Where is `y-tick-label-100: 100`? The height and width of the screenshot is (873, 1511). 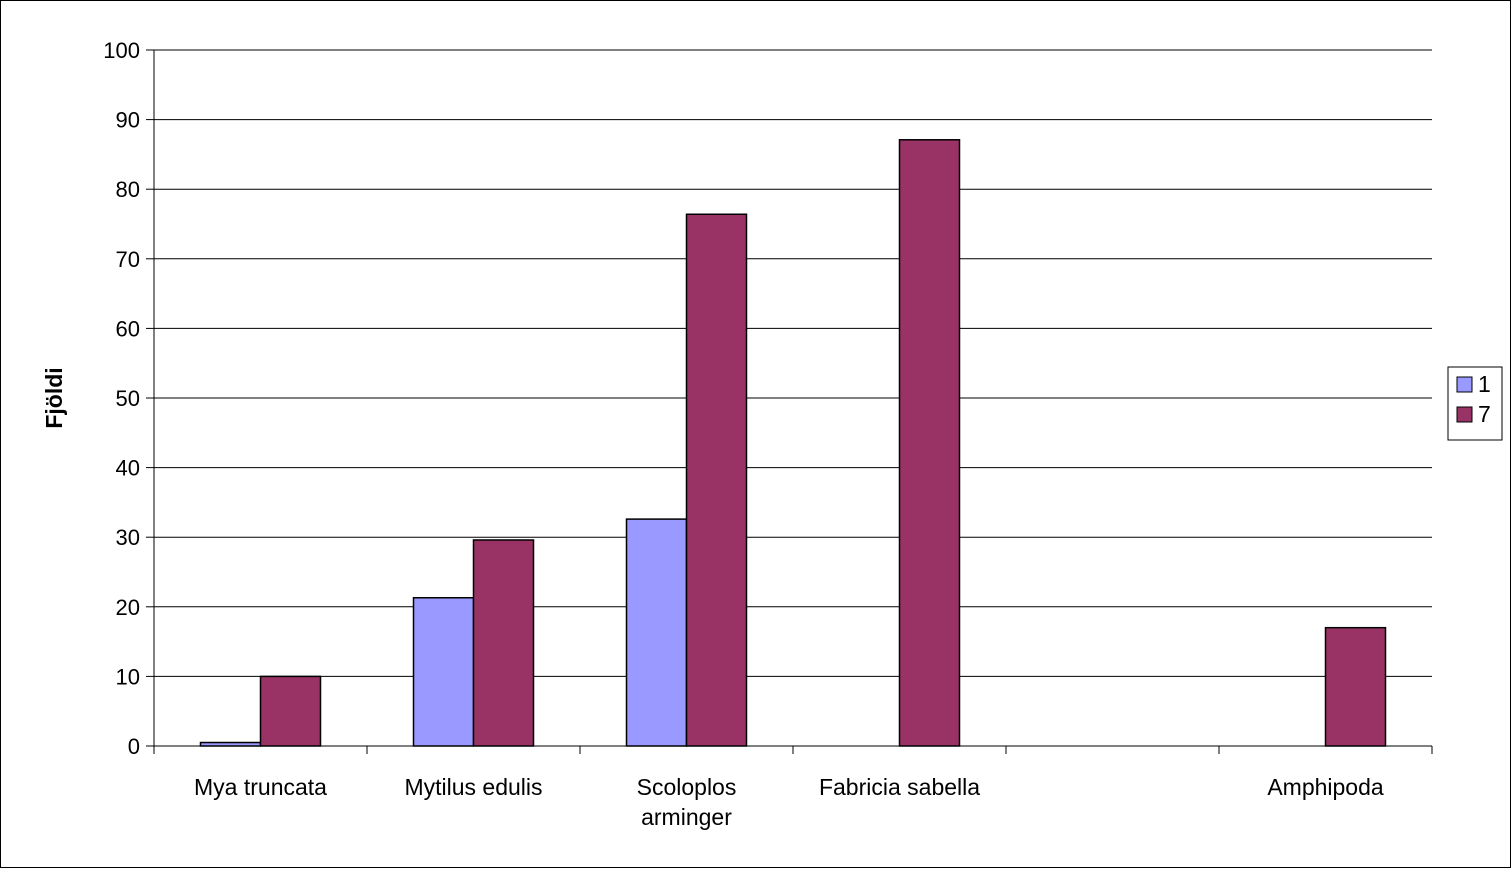 y-tick-label-100: 100 is located at coordinates (121, 50).